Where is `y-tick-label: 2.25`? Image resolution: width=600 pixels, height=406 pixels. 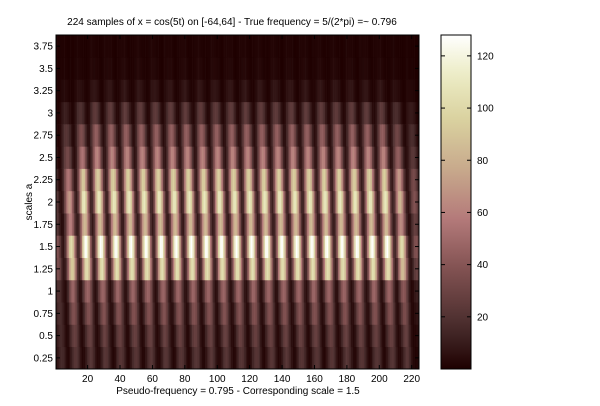 y-tick-label: 2.25 is located at coordinates (44, 180).